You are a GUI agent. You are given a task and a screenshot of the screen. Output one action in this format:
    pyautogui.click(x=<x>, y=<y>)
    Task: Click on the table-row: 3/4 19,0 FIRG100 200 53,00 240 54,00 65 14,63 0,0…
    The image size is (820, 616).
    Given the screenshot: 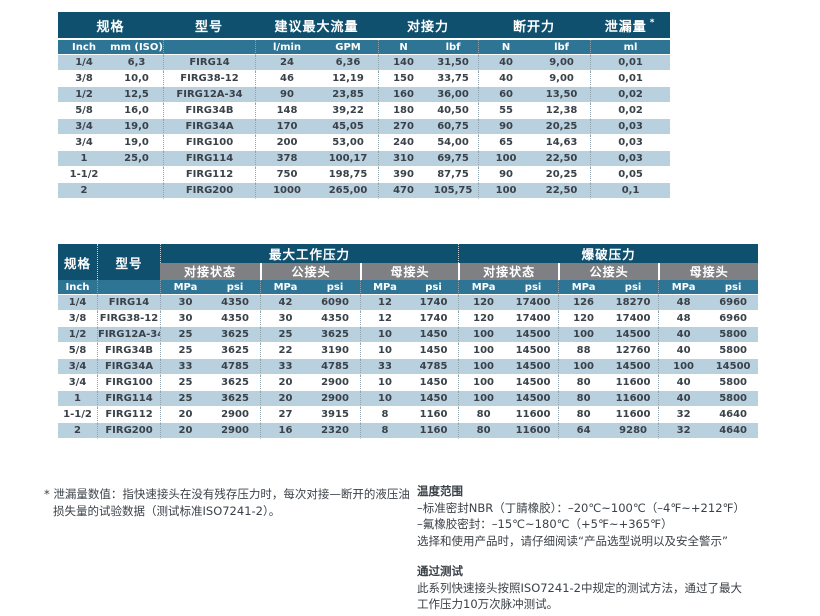 What is the action you would take?
    pyautogui.click(x=364, y=143)
    